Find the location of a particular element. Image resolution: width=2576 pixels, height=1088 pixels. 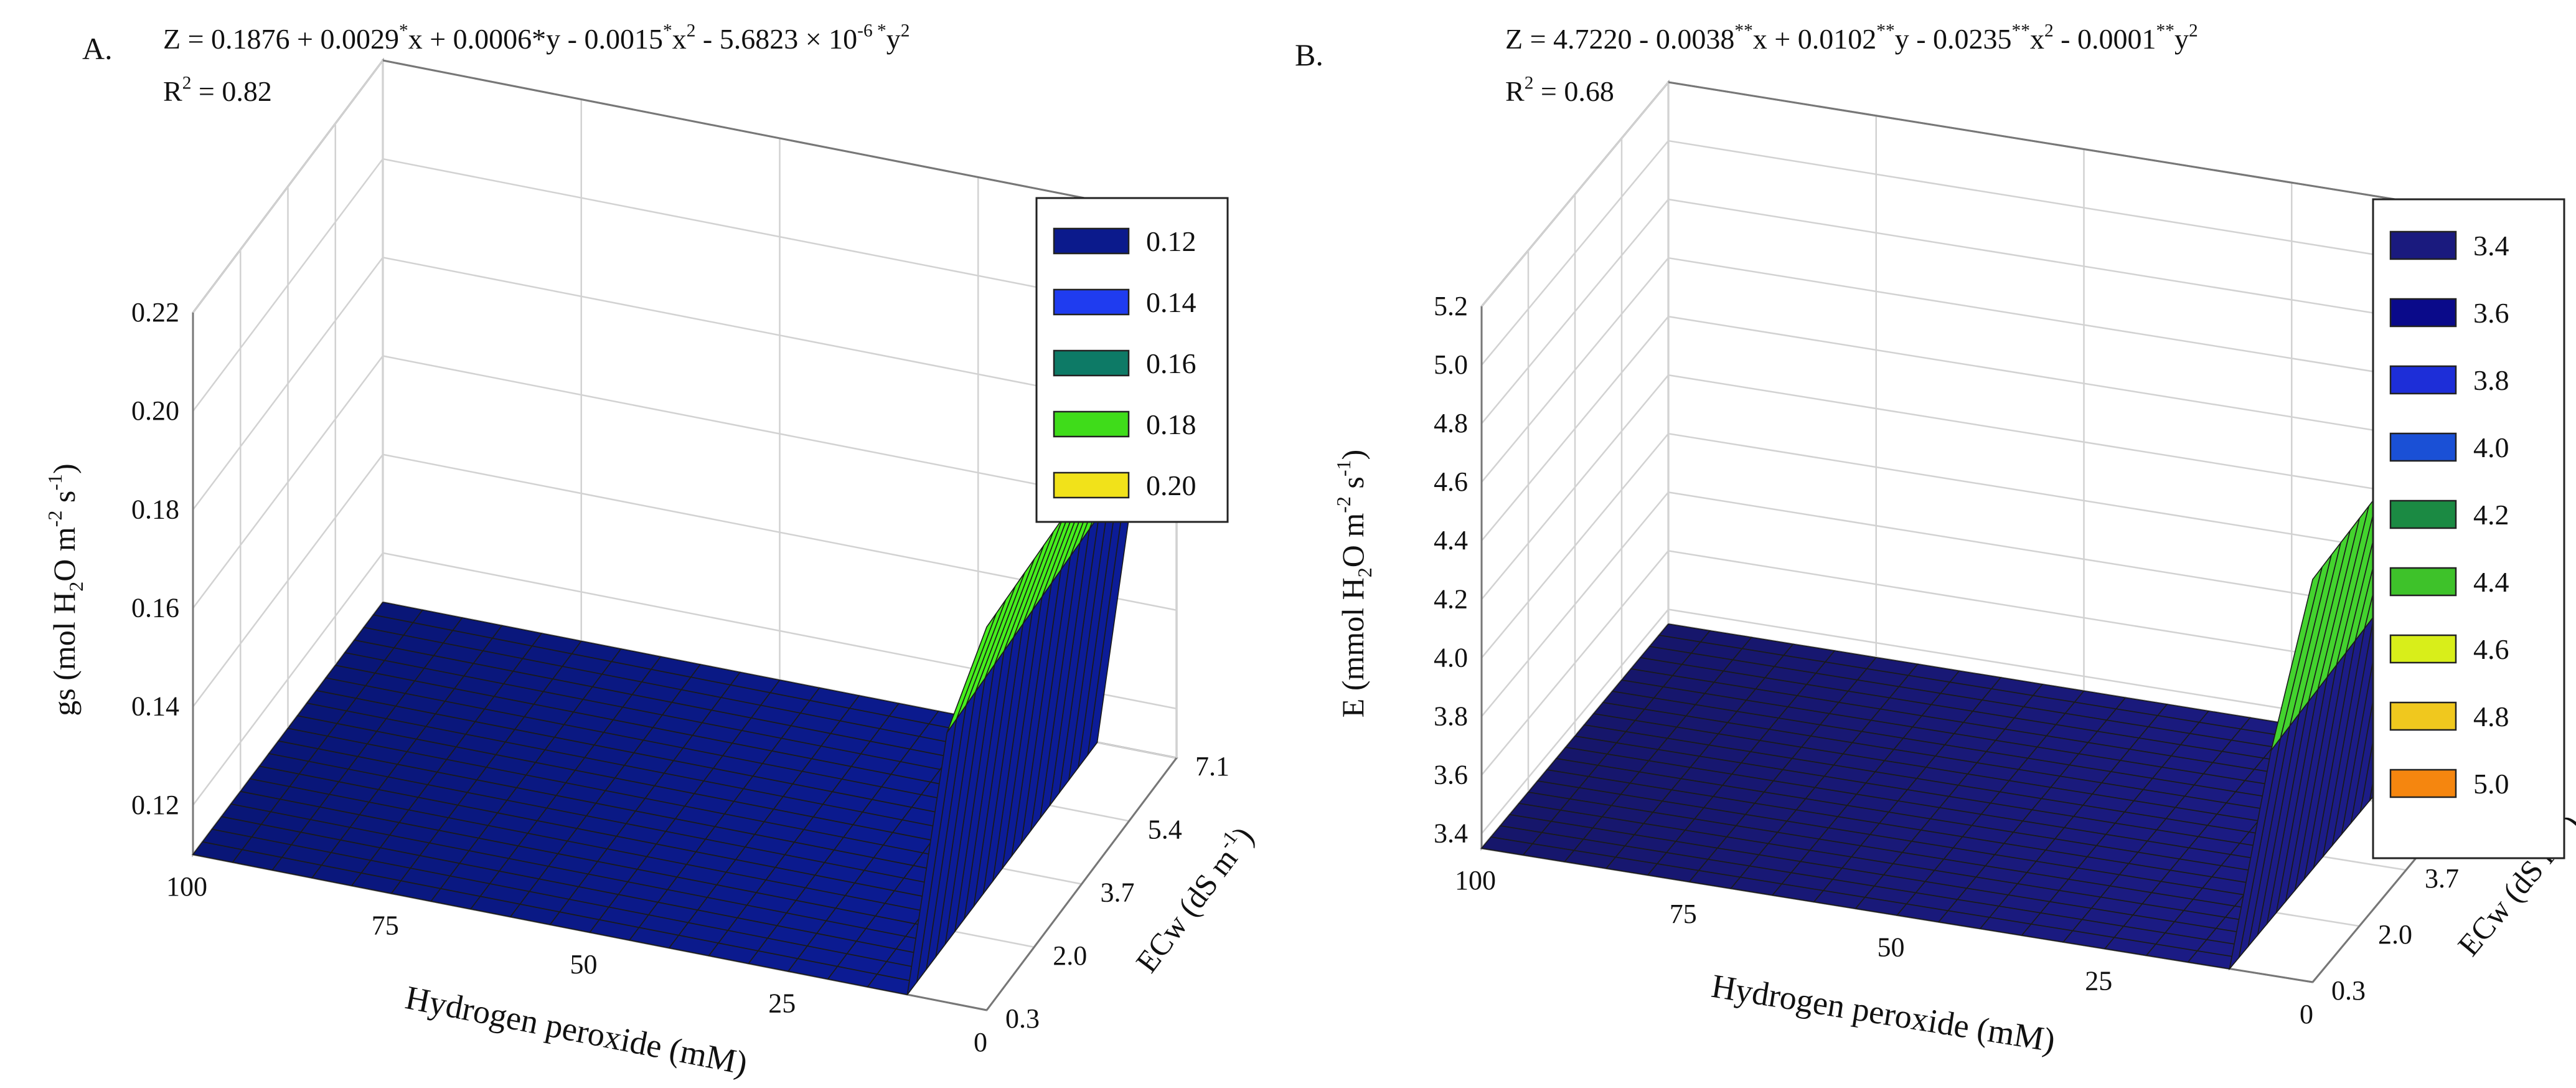

z-tick-label: 0.22 is located at coordinates (155, 312).